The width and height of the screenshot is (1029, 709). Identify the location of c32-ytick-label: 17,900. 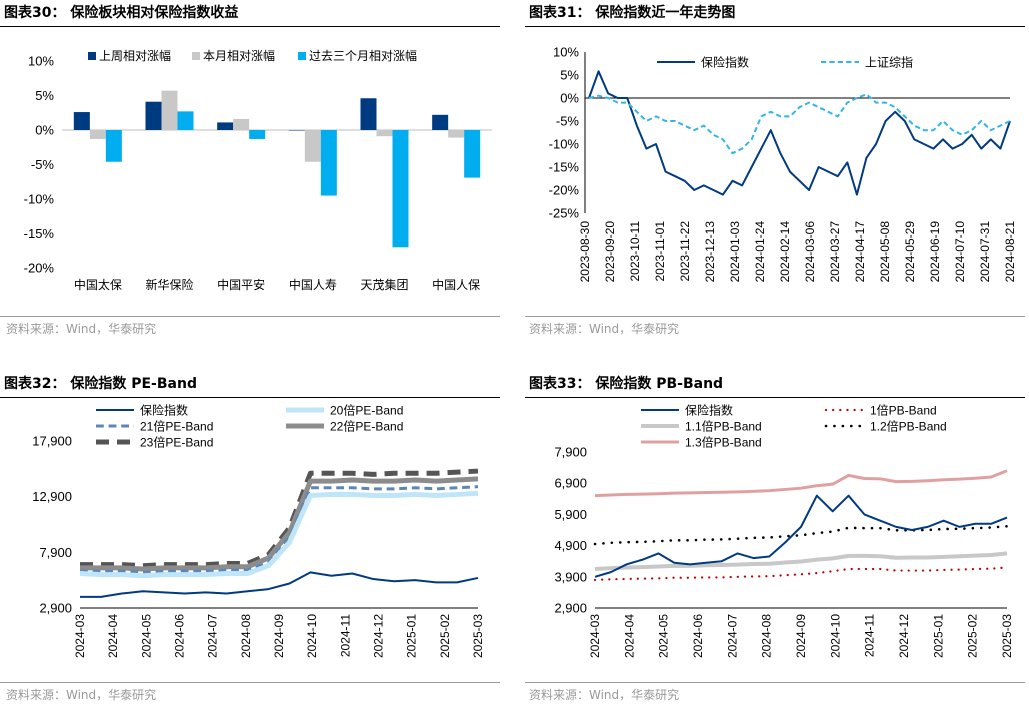
(52, 441).